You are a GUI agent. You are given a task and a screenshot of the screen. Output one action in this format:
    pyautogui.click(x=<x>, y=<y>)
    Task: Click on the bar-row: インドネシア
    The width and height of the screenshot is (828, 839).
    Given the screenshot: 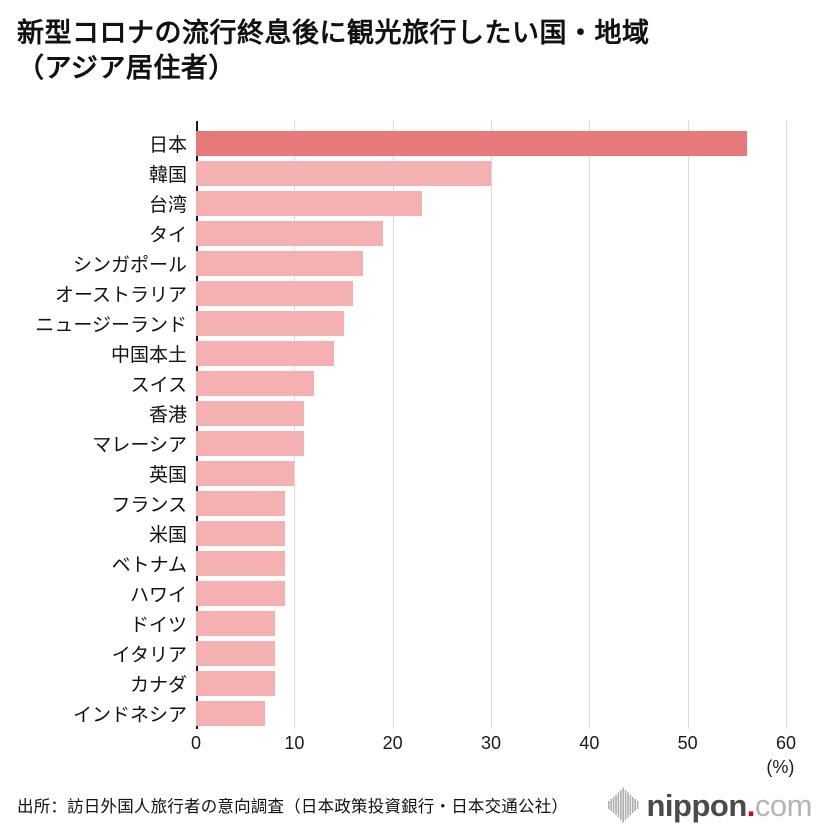 What is the action you would take?
    pyautogui.click(x=393, y=713)
    